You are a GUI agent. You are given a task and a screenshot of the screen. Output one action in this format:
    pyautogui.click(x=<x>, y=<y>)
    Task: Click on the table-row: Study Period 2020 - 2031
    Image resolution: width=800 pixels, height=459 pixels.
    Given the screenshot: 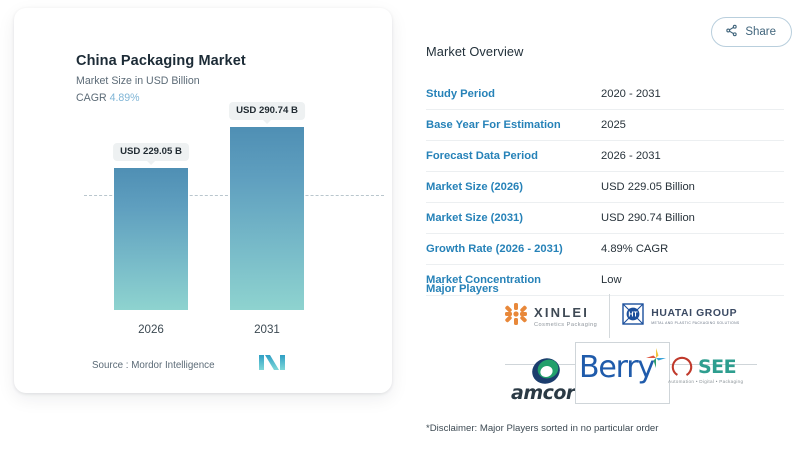 What is the action you would take?
    pyautogui.click(x=605, y=94)
    